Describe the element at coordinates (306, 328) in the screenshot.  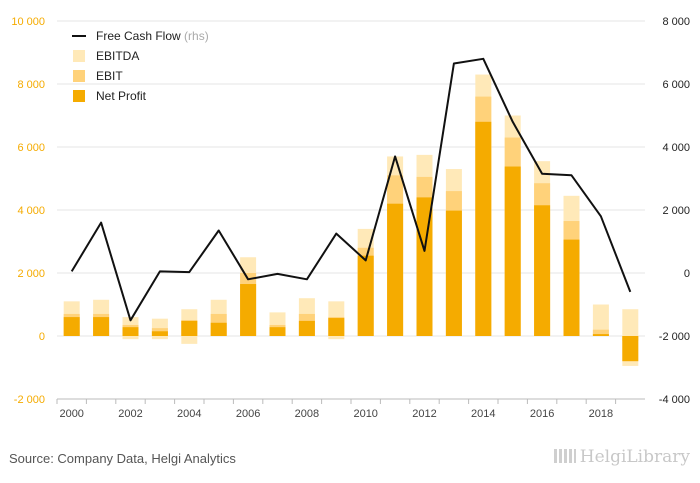
I see `bar-net-profit-2008` at that location.